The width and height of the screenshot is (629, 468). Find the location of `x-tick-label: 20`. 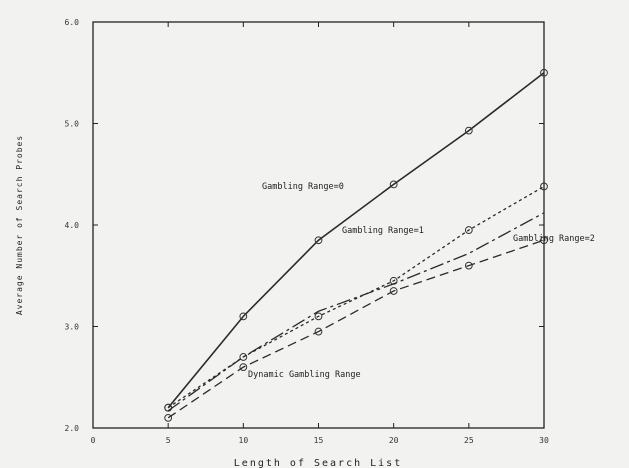

x-tick-label: 20 is located at coordinates (394, 440).